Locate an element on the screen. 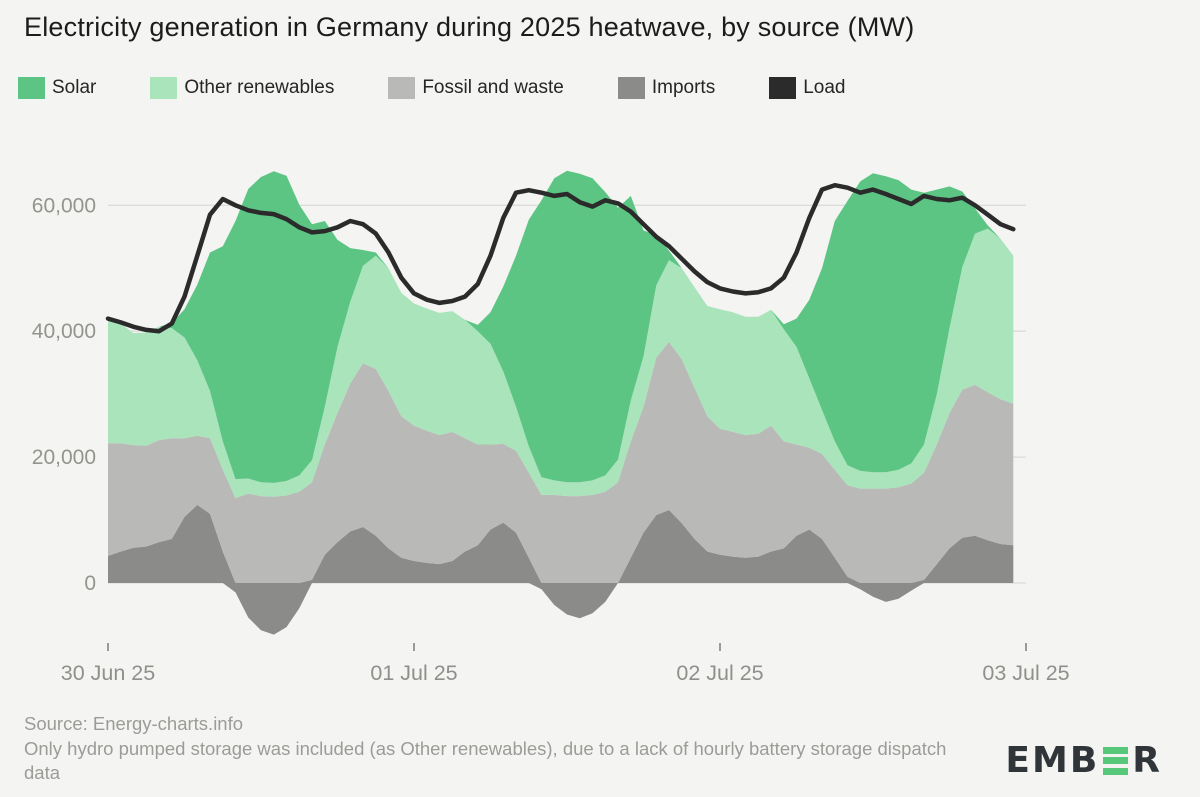 This screenshot has width=1200, height=797. load-line is located at coordinates (560, 258).